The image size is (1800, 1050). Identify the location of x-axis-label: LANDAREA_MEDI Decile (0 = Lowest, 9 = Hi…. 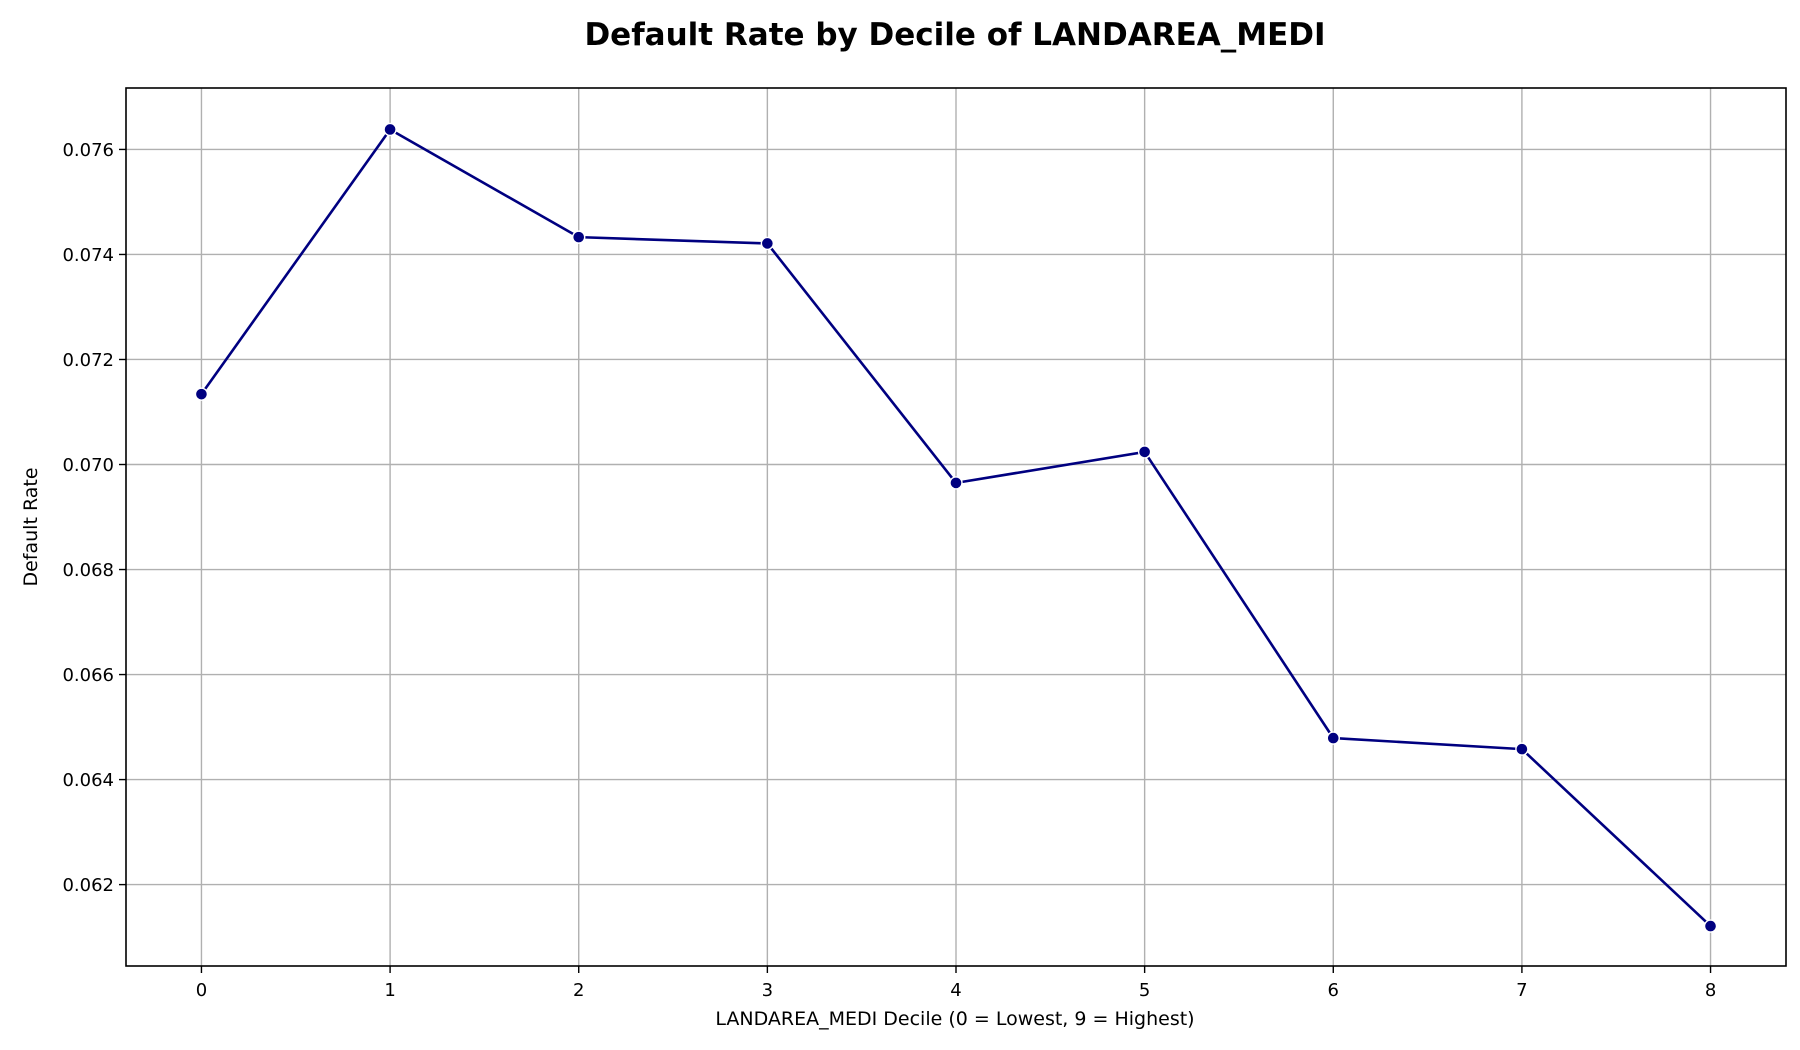
(954, 1019).